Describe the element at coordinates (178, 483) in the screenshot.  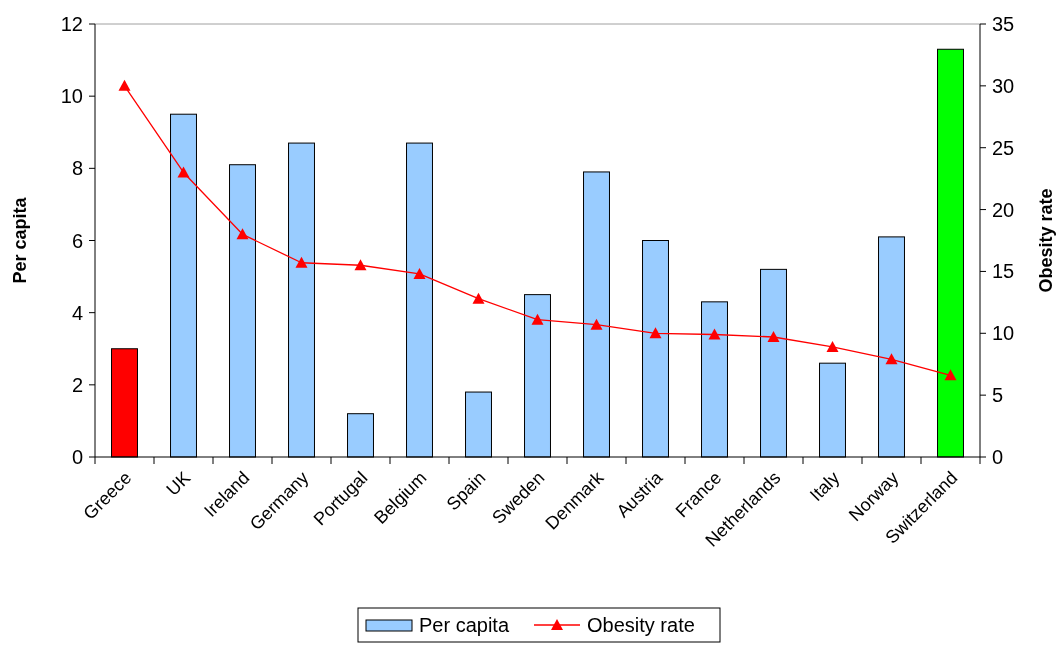
I see `x-tick-label: UK` at that location.